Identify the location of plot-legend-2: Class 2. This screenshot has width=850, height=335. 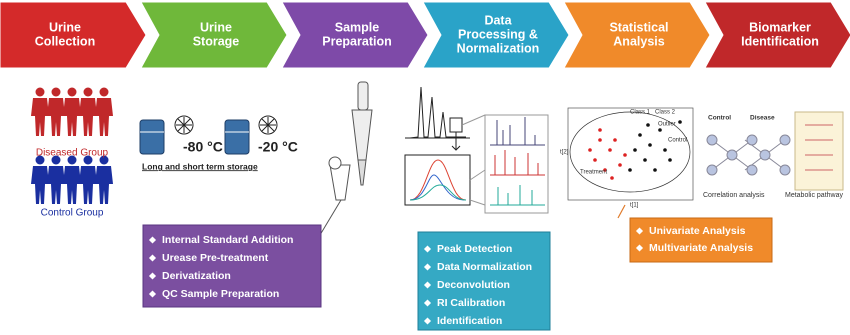
(665, 113).